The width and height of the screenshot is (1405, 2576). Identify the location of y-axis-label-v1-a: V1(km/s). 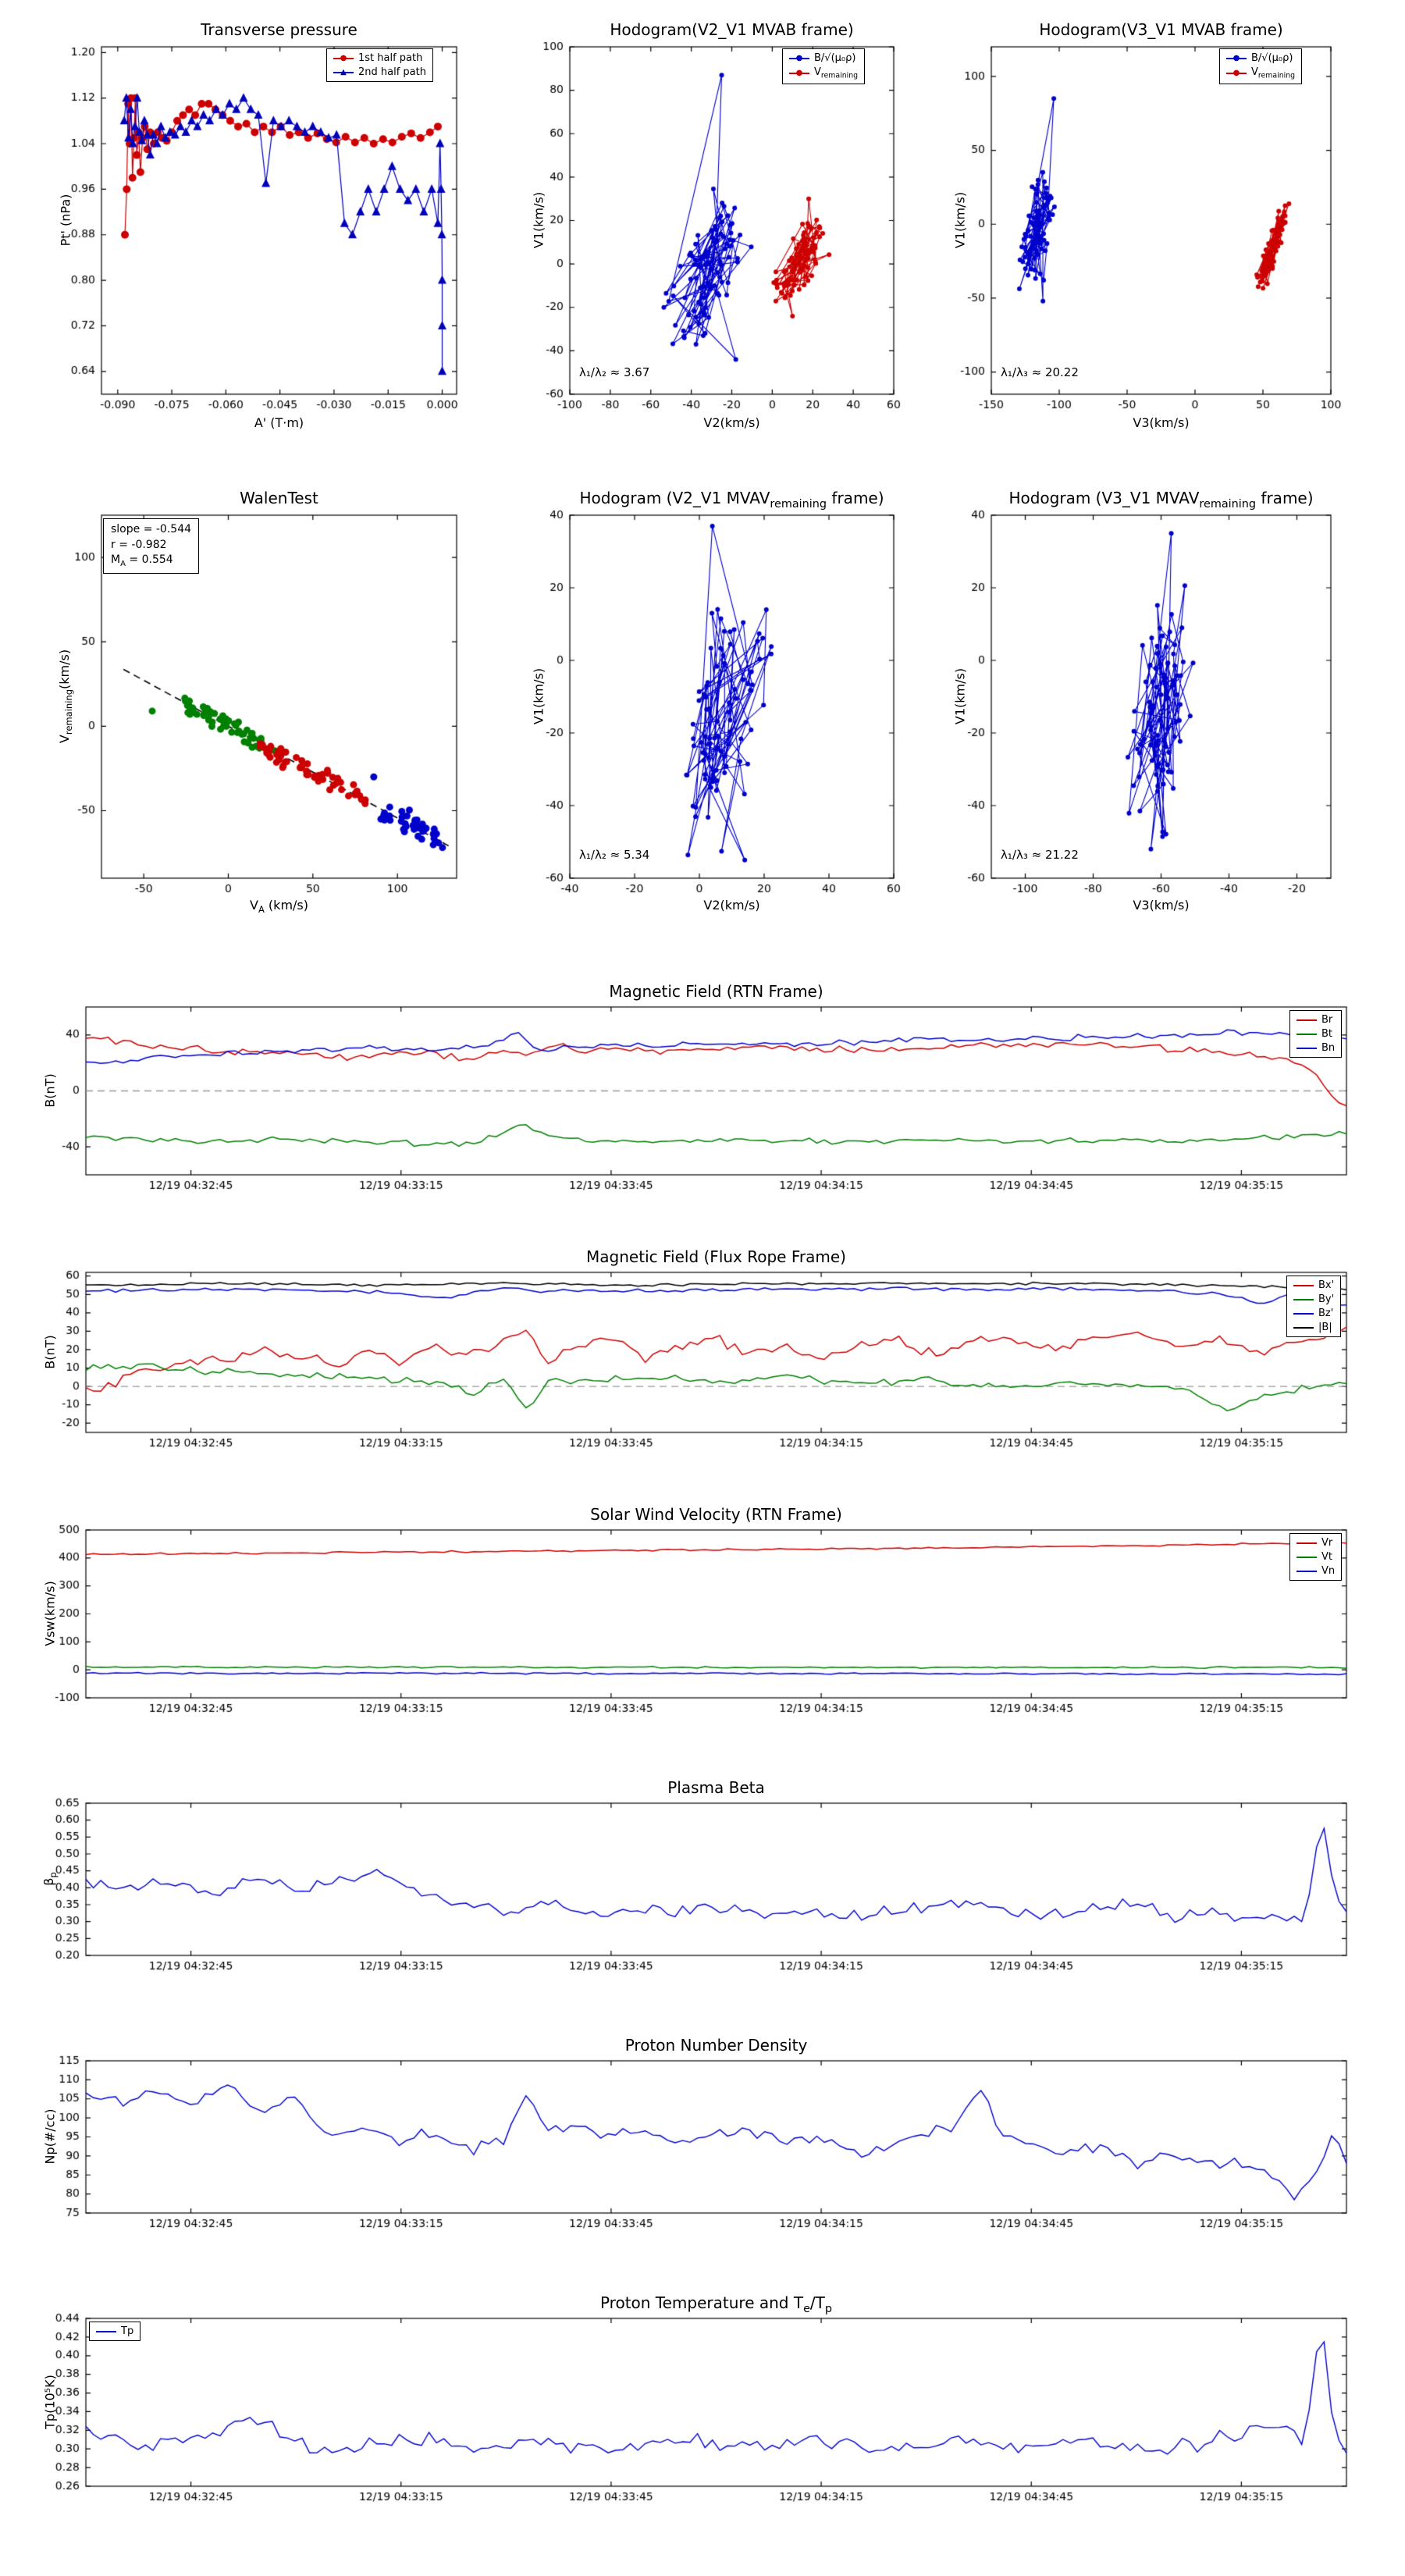
(539, 220).